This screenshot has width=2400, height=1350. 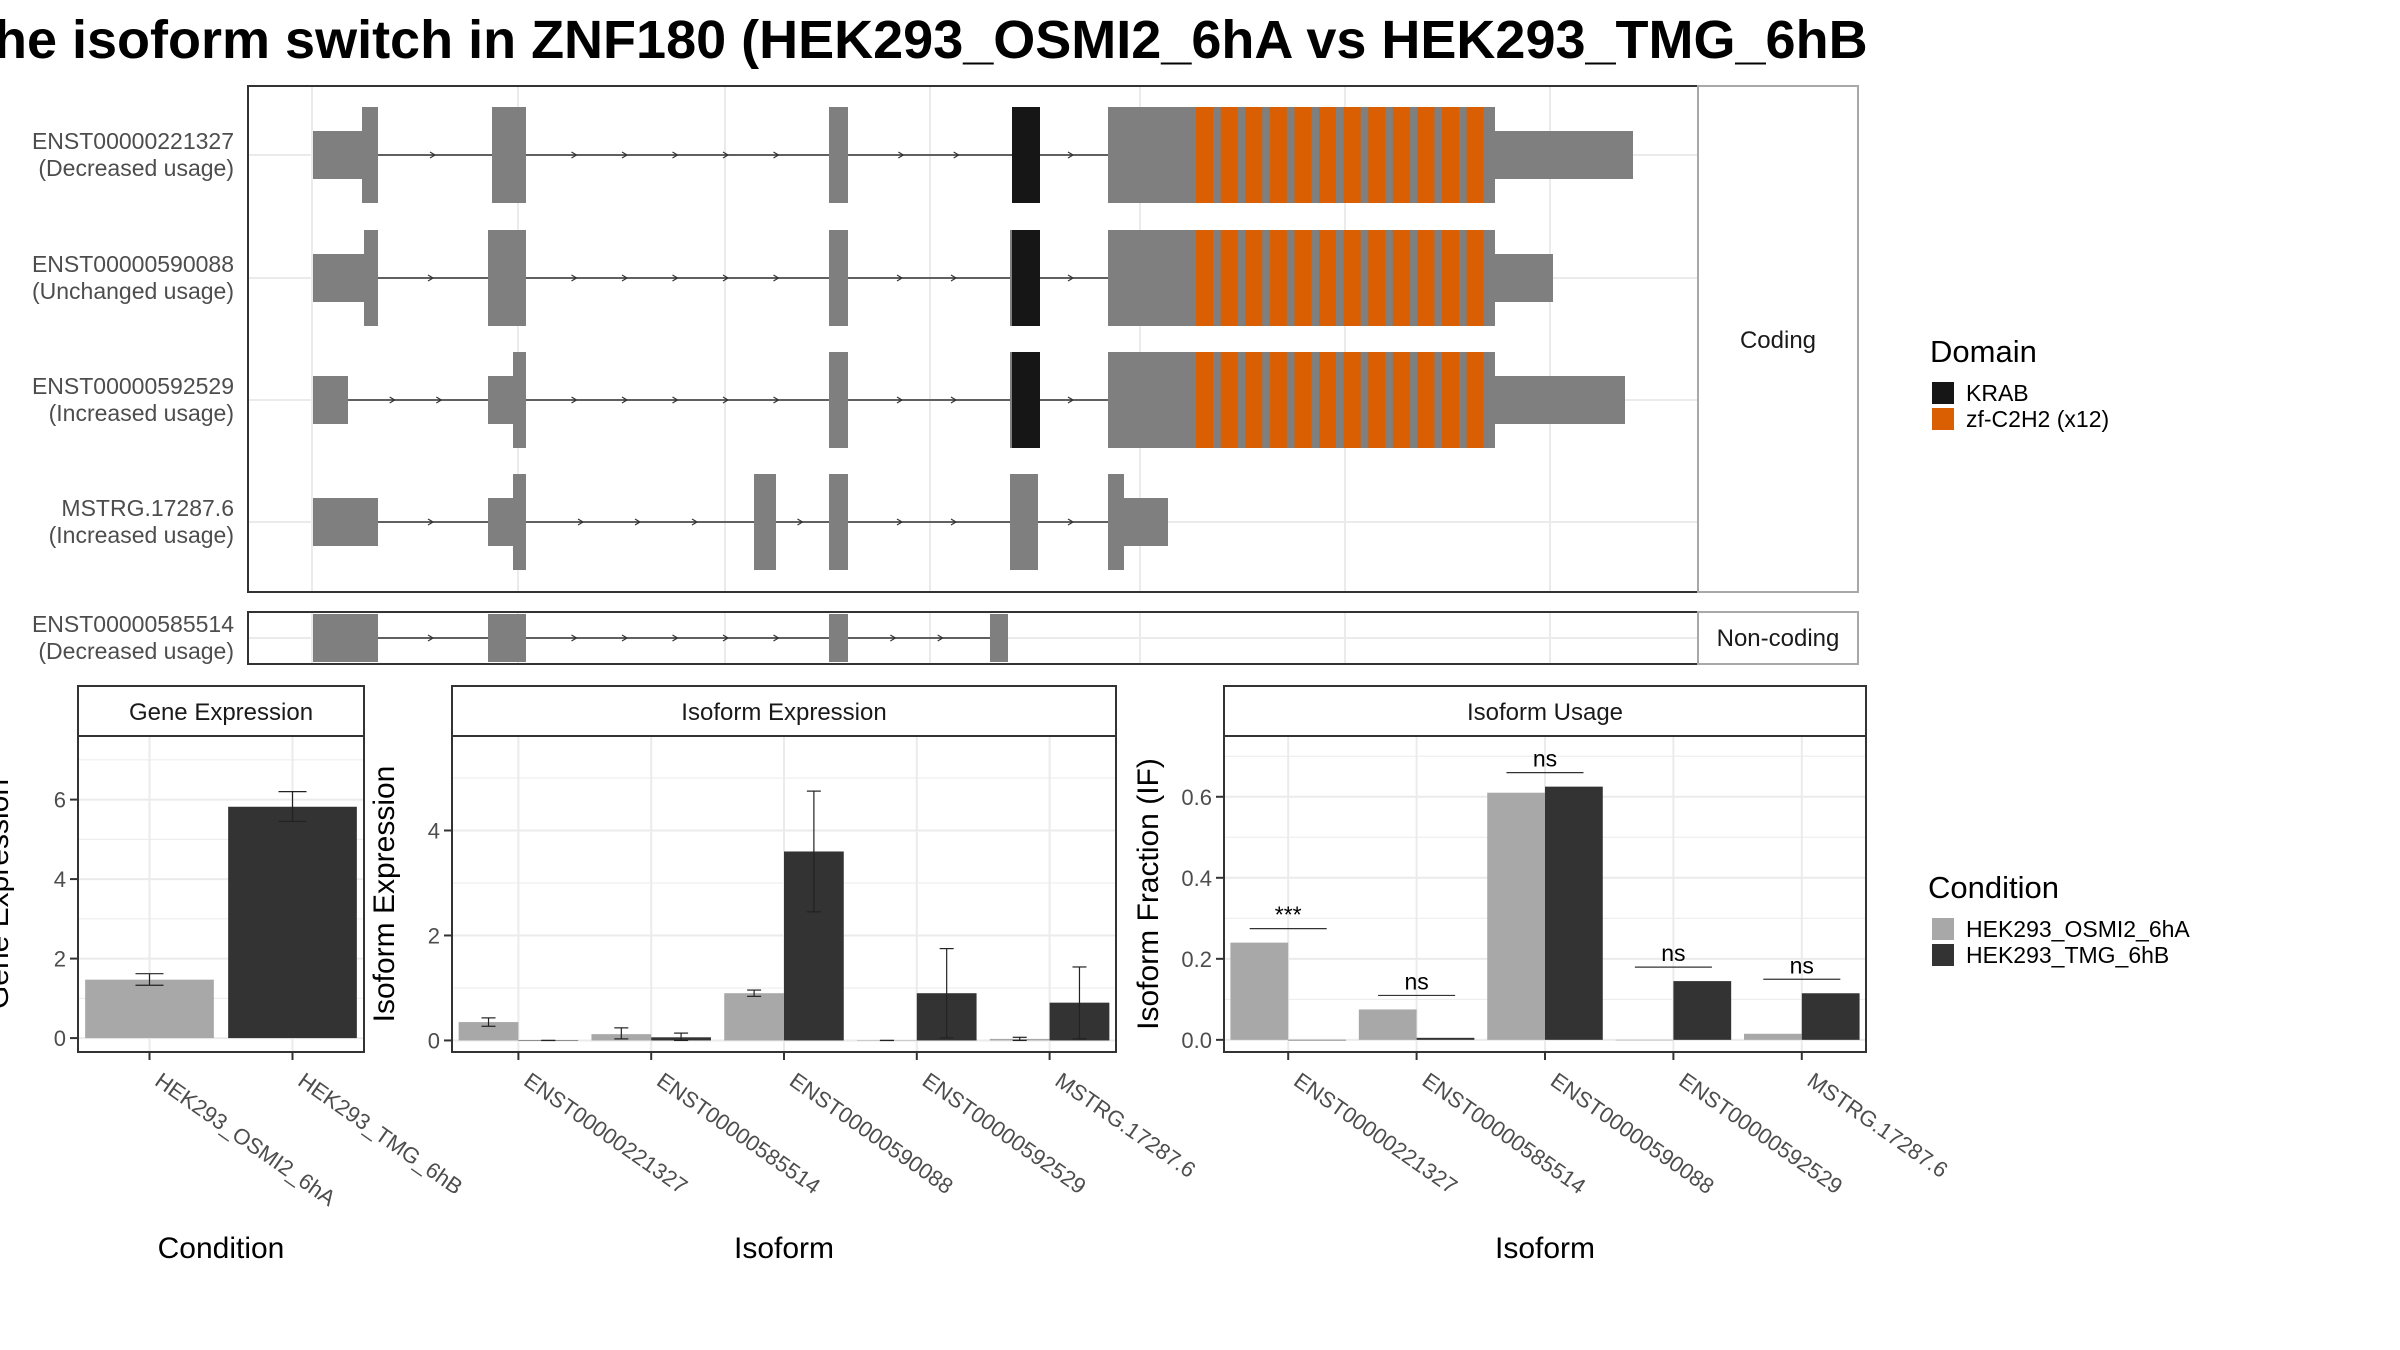 I want to click on domain-legend-label: zf-C2H2 (x12), so click(x=2037, y=419).